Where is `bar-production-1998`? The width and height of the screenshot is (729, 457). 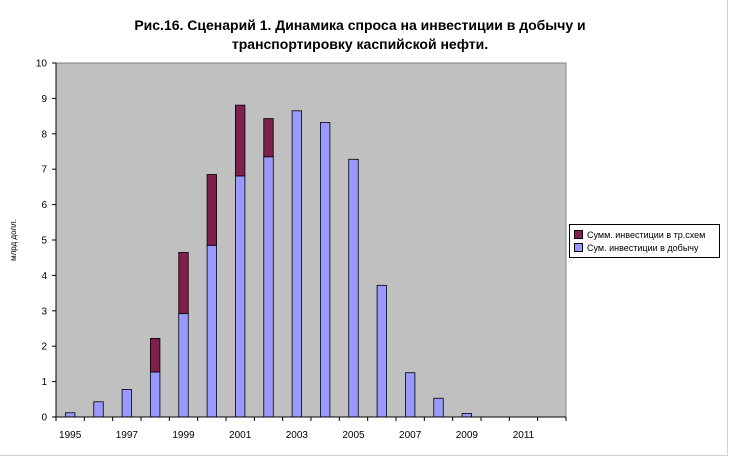
bar-production-1998 is located at coordinates (155, 394).